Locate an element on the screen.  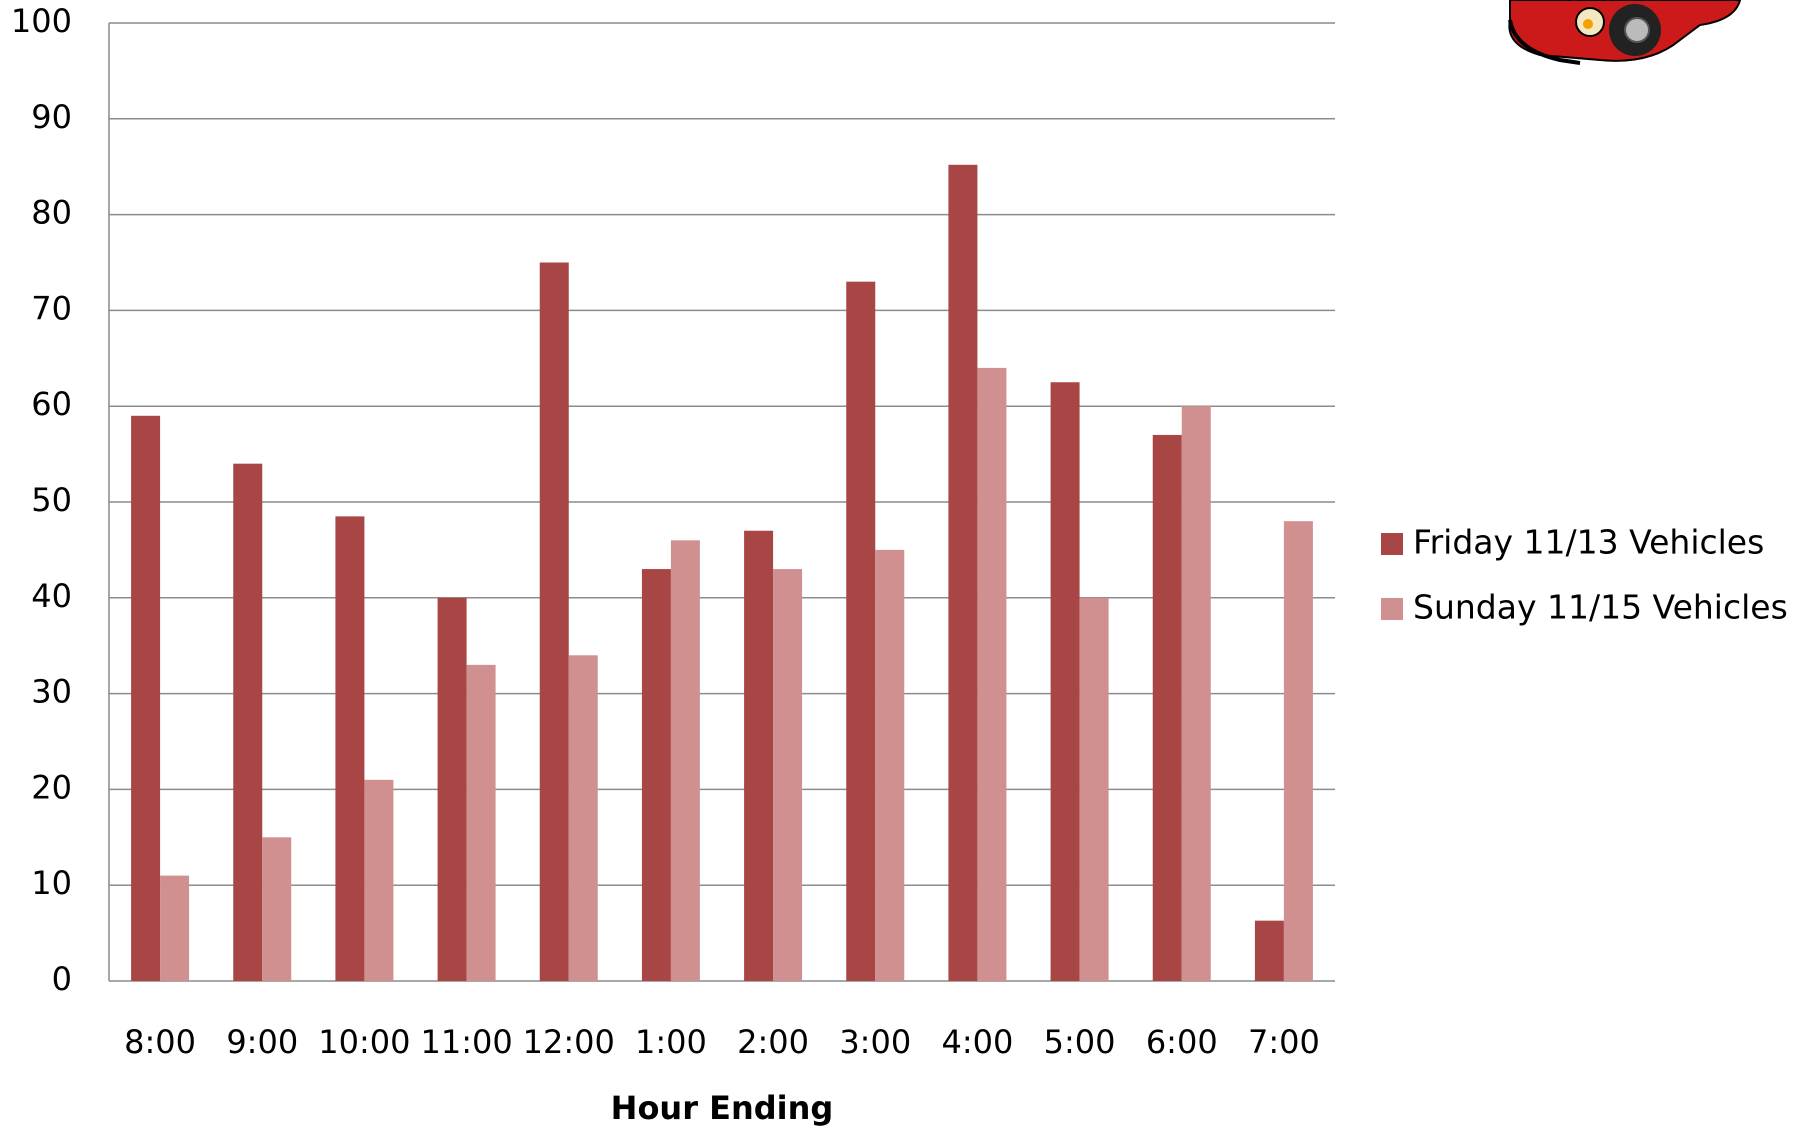
car-hubcap is located at coordinates (1637, 30).